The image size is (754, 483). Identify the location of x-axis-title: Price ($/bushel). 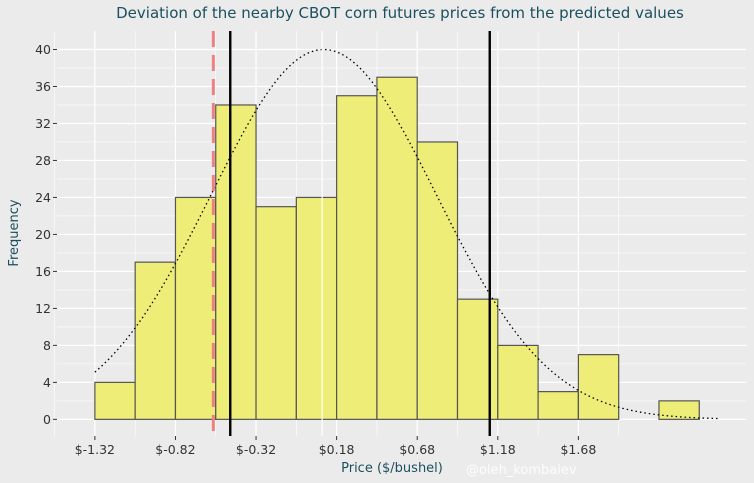
(392, 468).